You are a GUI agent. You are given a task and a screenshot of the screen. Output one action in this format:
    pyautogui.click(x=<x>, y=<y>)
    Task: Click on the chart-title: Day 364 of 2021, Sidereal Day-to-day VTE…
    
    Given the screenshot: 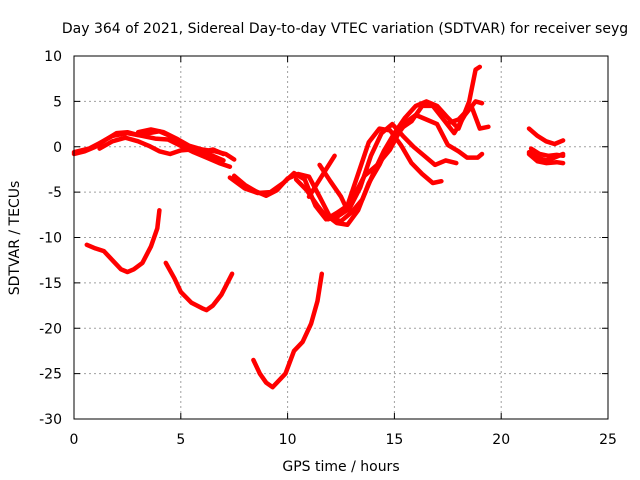 What is the action you would take?
    pyautogui.click(x=345, y=29)
    